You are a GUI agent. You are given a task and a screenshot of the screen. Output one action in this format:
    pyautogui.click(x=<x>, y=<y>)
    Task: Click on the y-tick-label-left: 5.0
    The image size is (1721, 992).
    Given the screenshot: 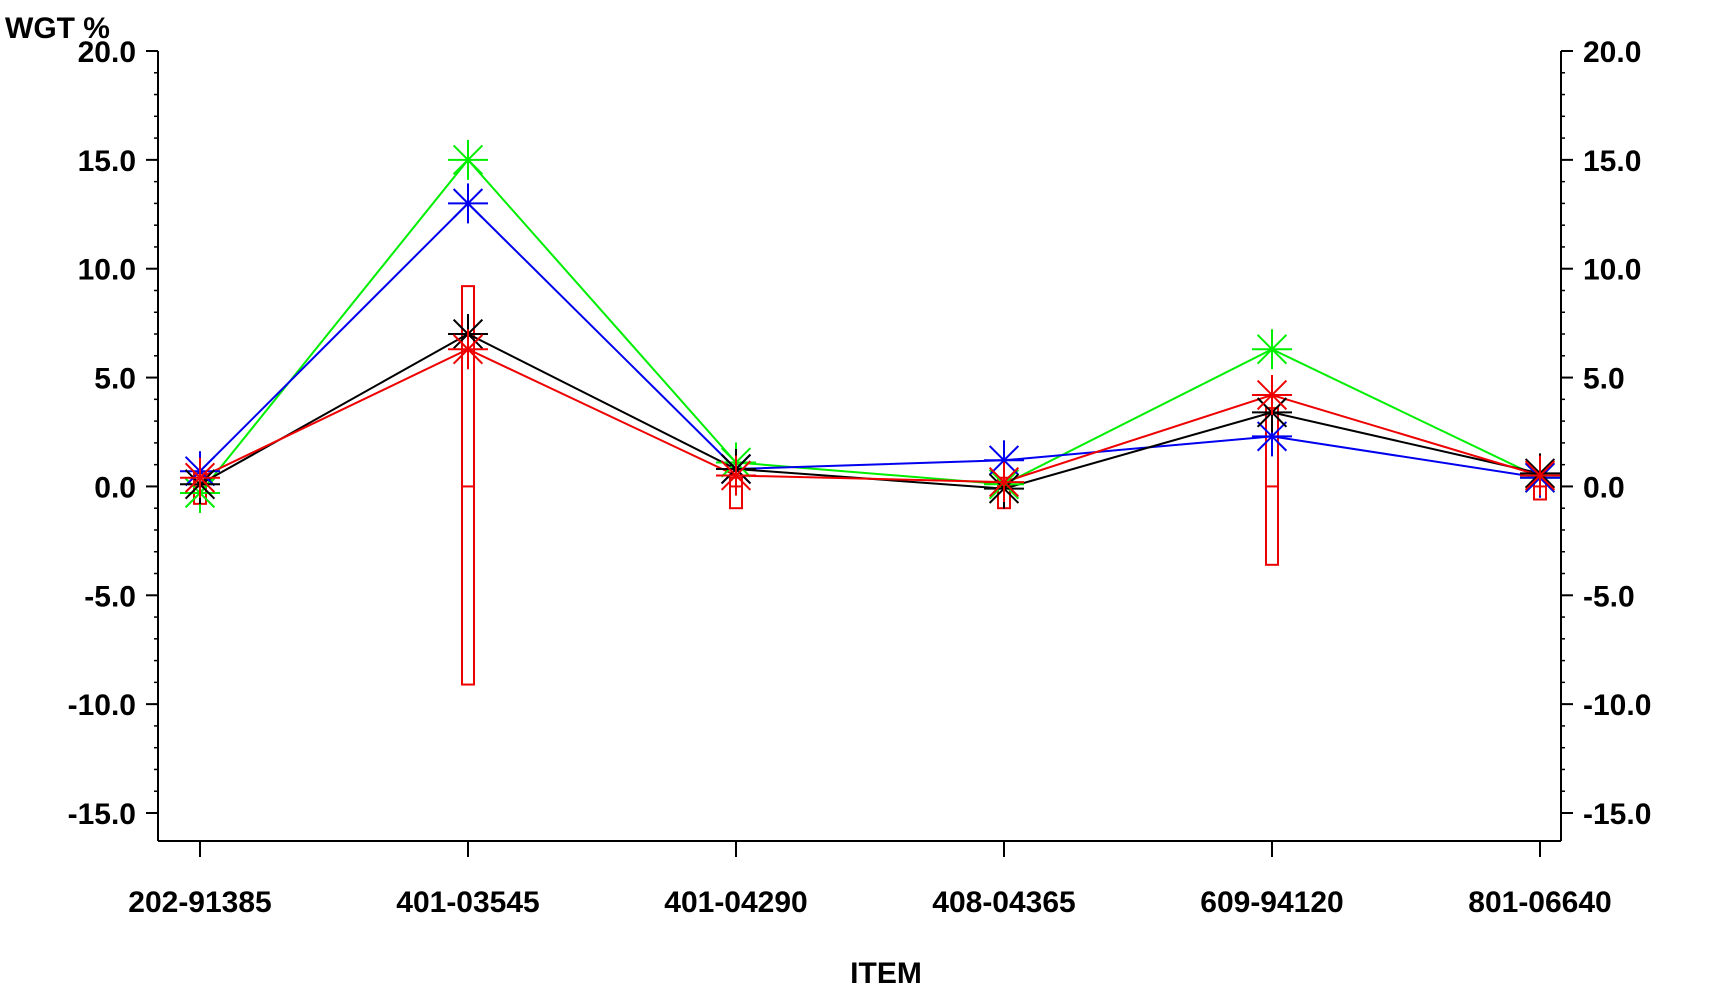 What is the action you would take?
    pyautogui.click(x=115, y=379)
    